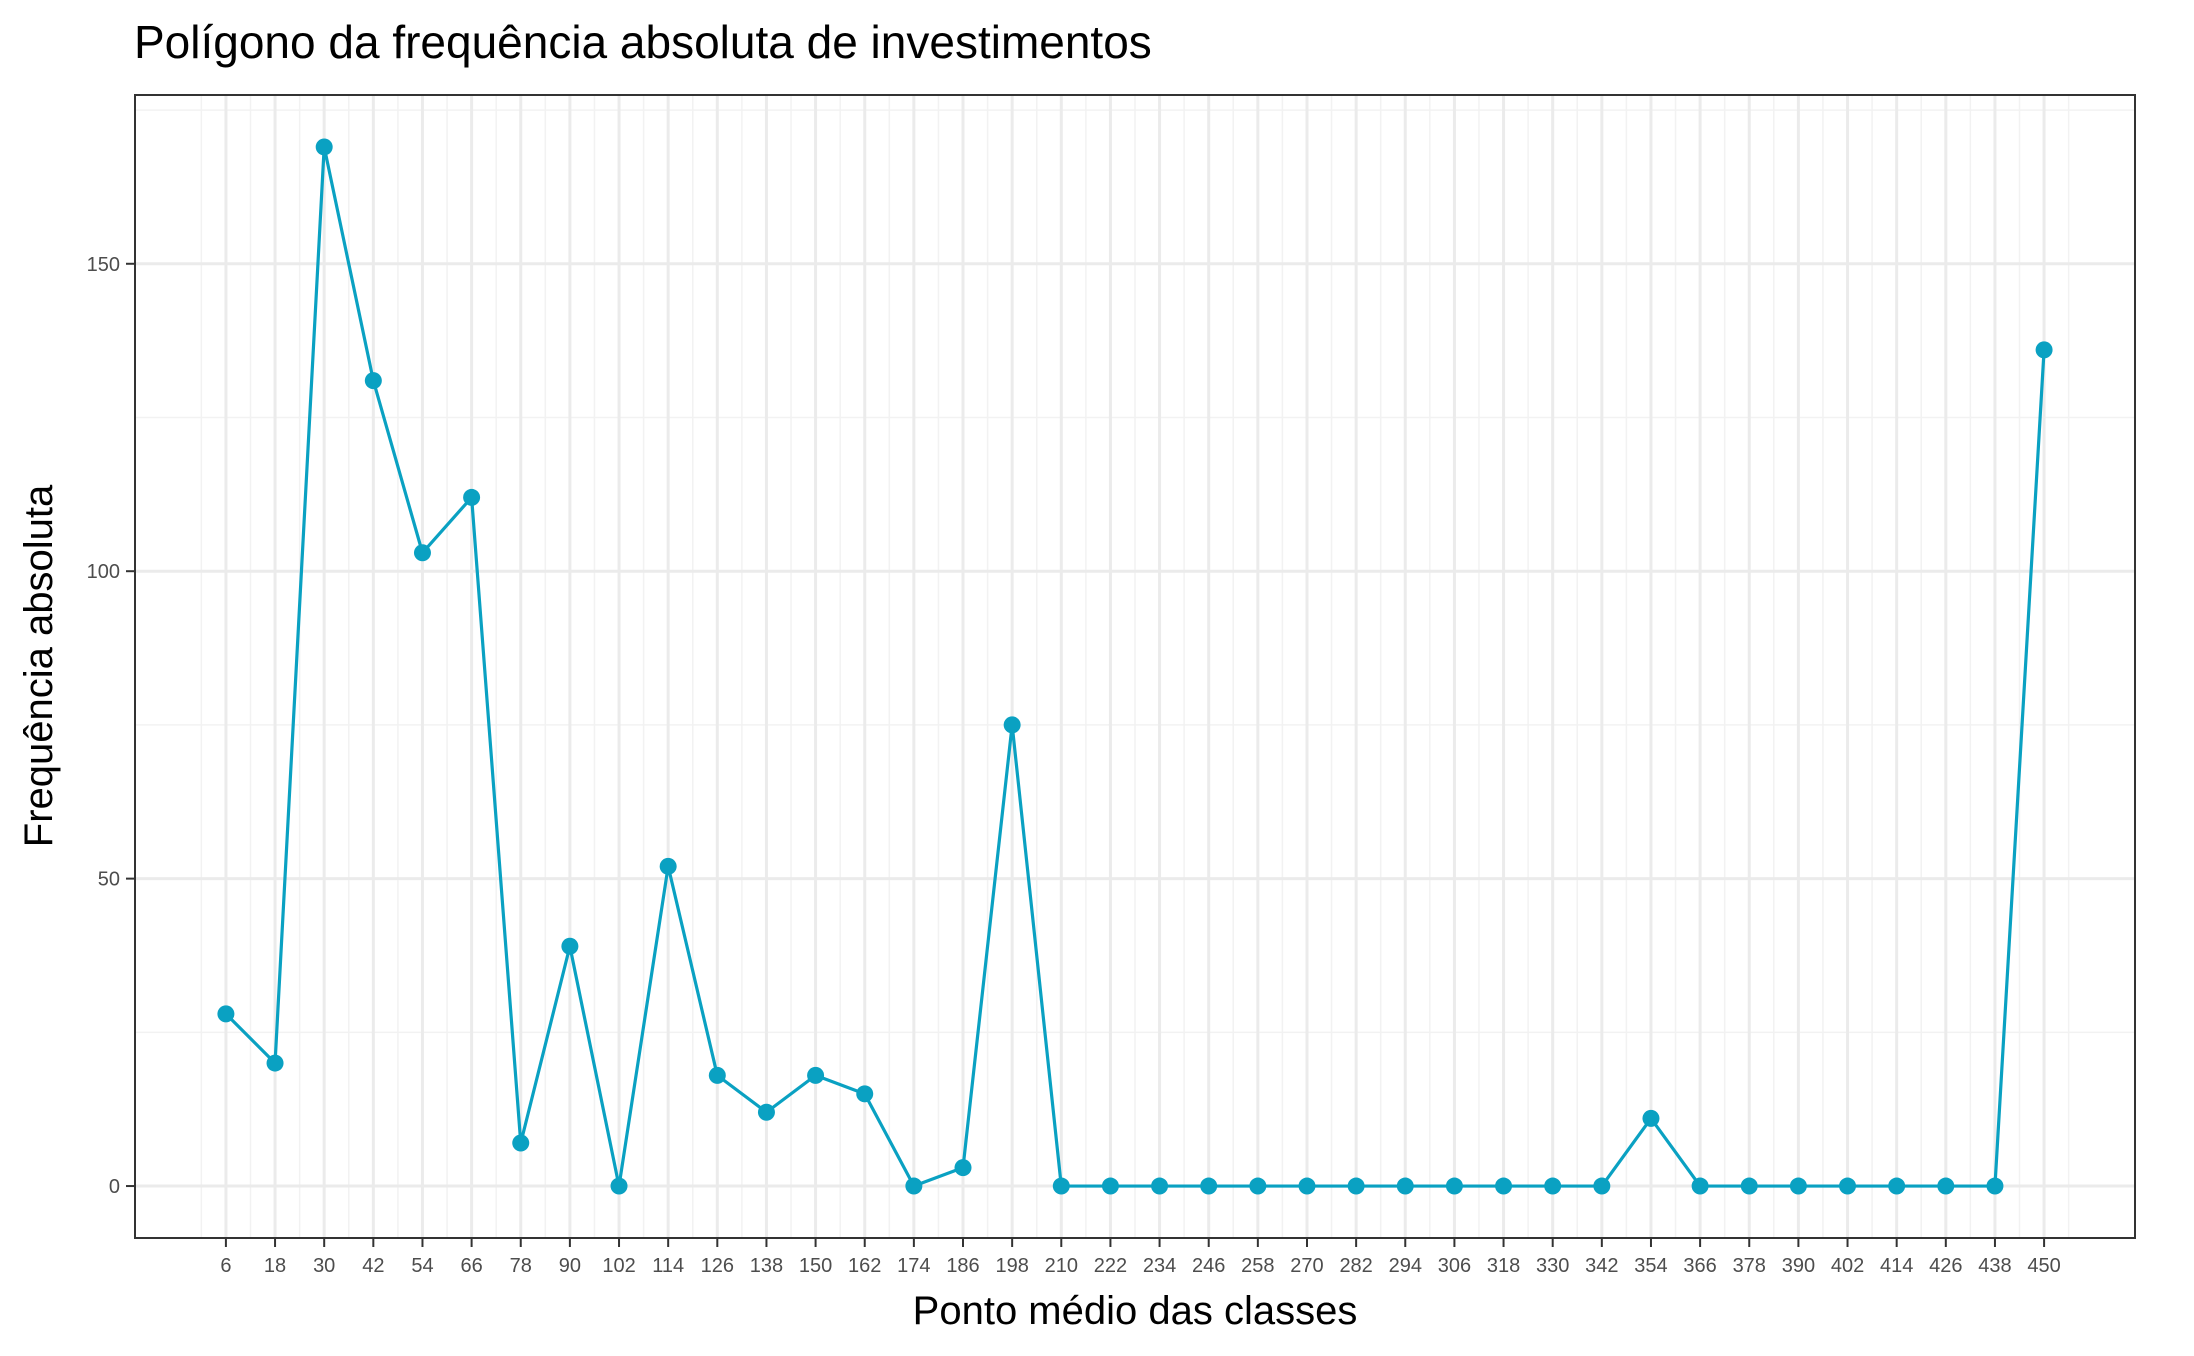 This screenshot has width=2194, height=1356. I want to click on x-tick-label: 306, so click(1454, 1266).